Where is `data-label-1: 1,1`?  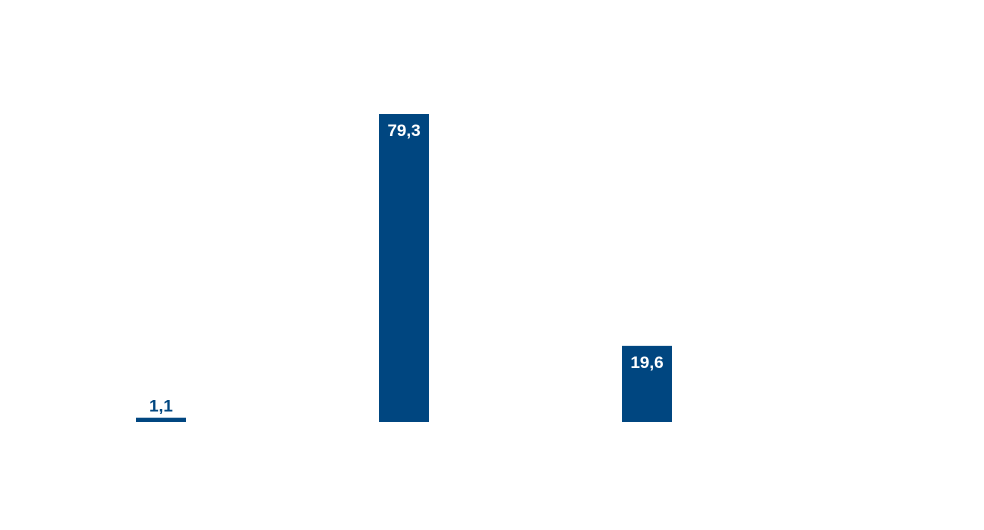
data-label-1: 1,1 is located at coordinates (161, 406).